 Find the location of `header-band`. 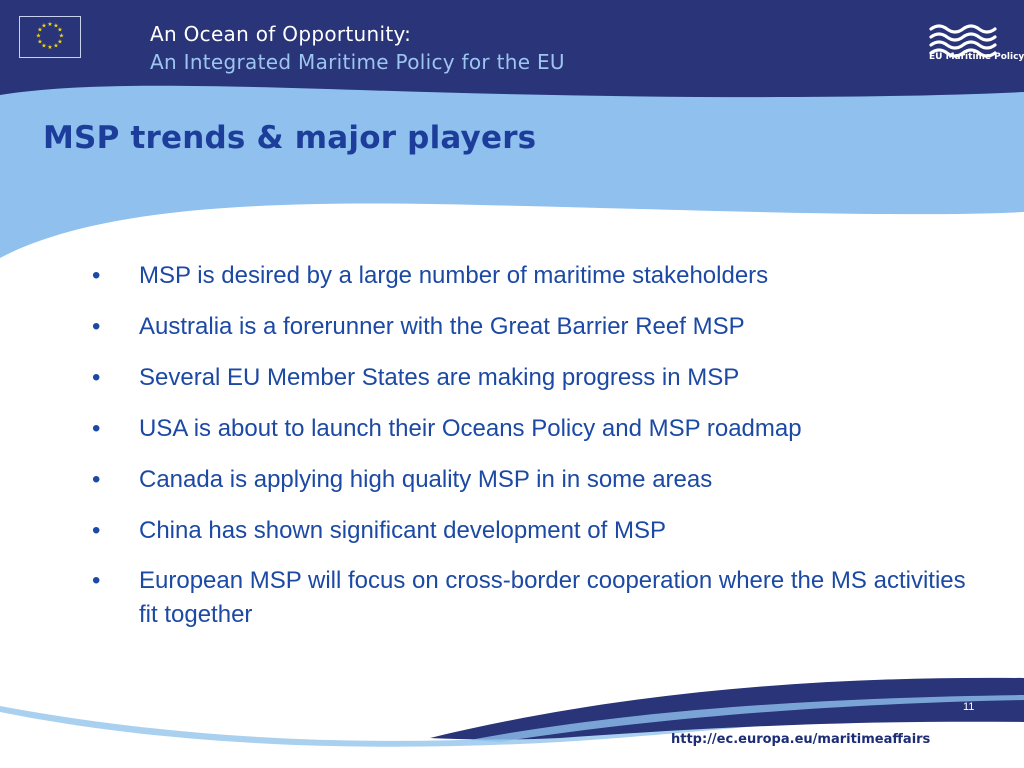

header-band is located at coordinates (512, 49).